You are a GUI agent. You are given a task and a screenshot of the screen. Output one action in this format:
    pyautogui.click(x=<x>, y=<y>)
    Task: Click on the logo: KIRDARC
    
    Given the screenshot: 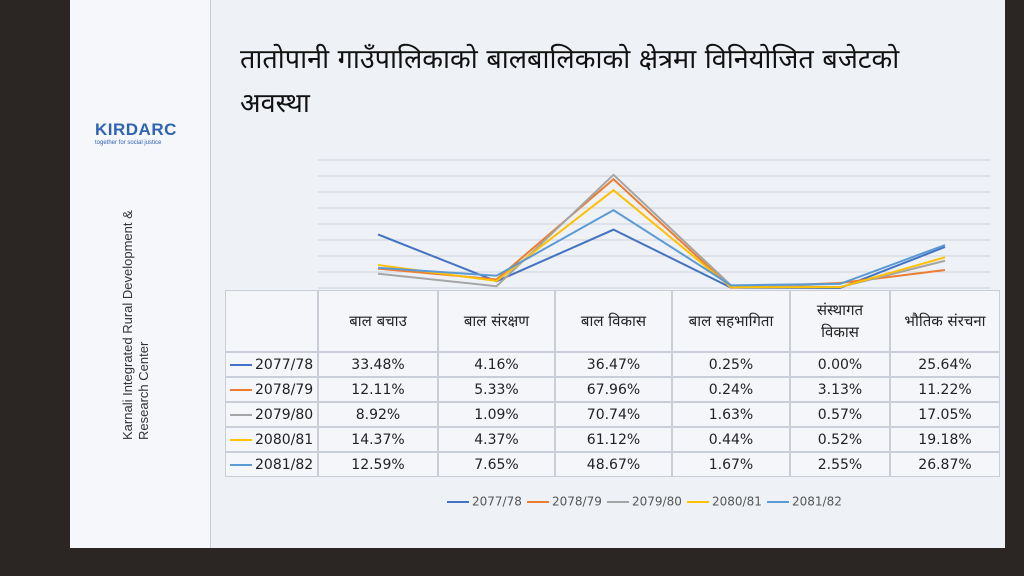 What is the action you would take?
    pyautogui.click(x=136, y=129)
    